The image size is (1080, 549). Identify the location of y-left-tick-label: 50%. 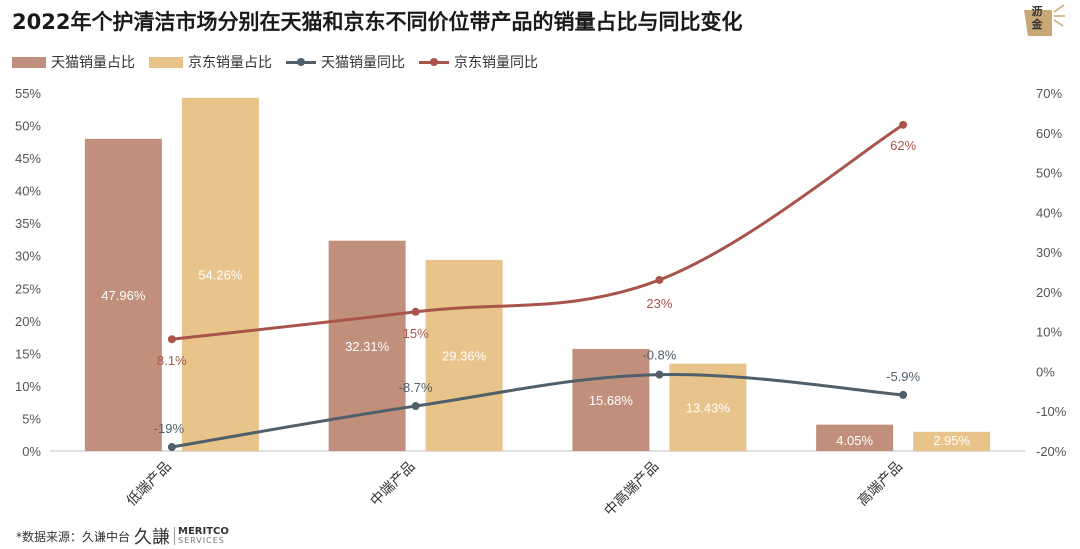
(28, 126).